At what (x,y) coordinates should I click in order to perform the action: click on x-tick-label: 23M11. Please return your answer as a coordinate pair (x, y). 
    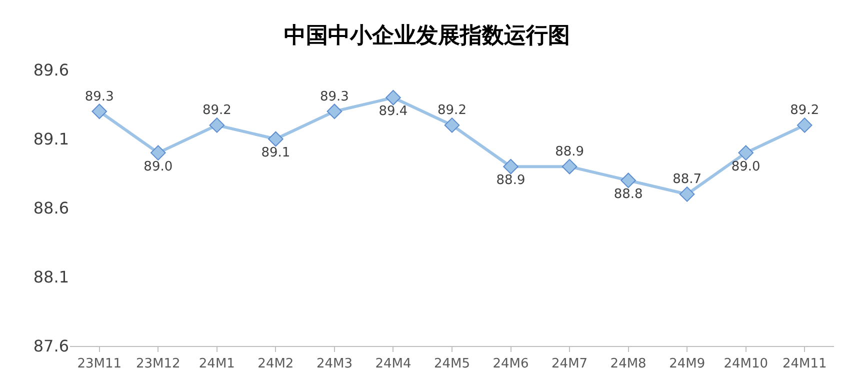
    Looking at the image, I should click on (99, 364).